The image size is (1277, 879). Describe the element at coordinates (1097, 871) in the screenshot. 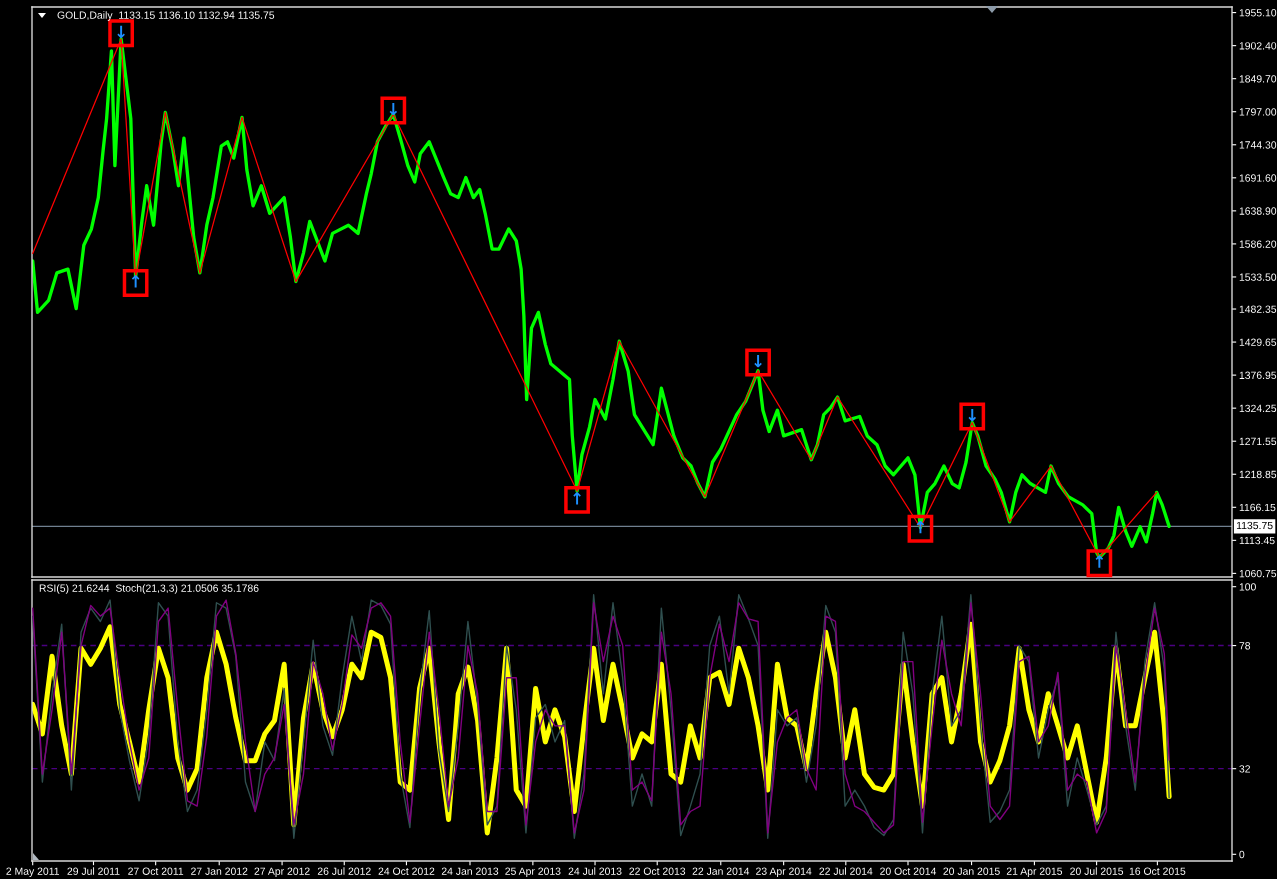

I see `x-tick-label: 20 Jul 2015` at that location.